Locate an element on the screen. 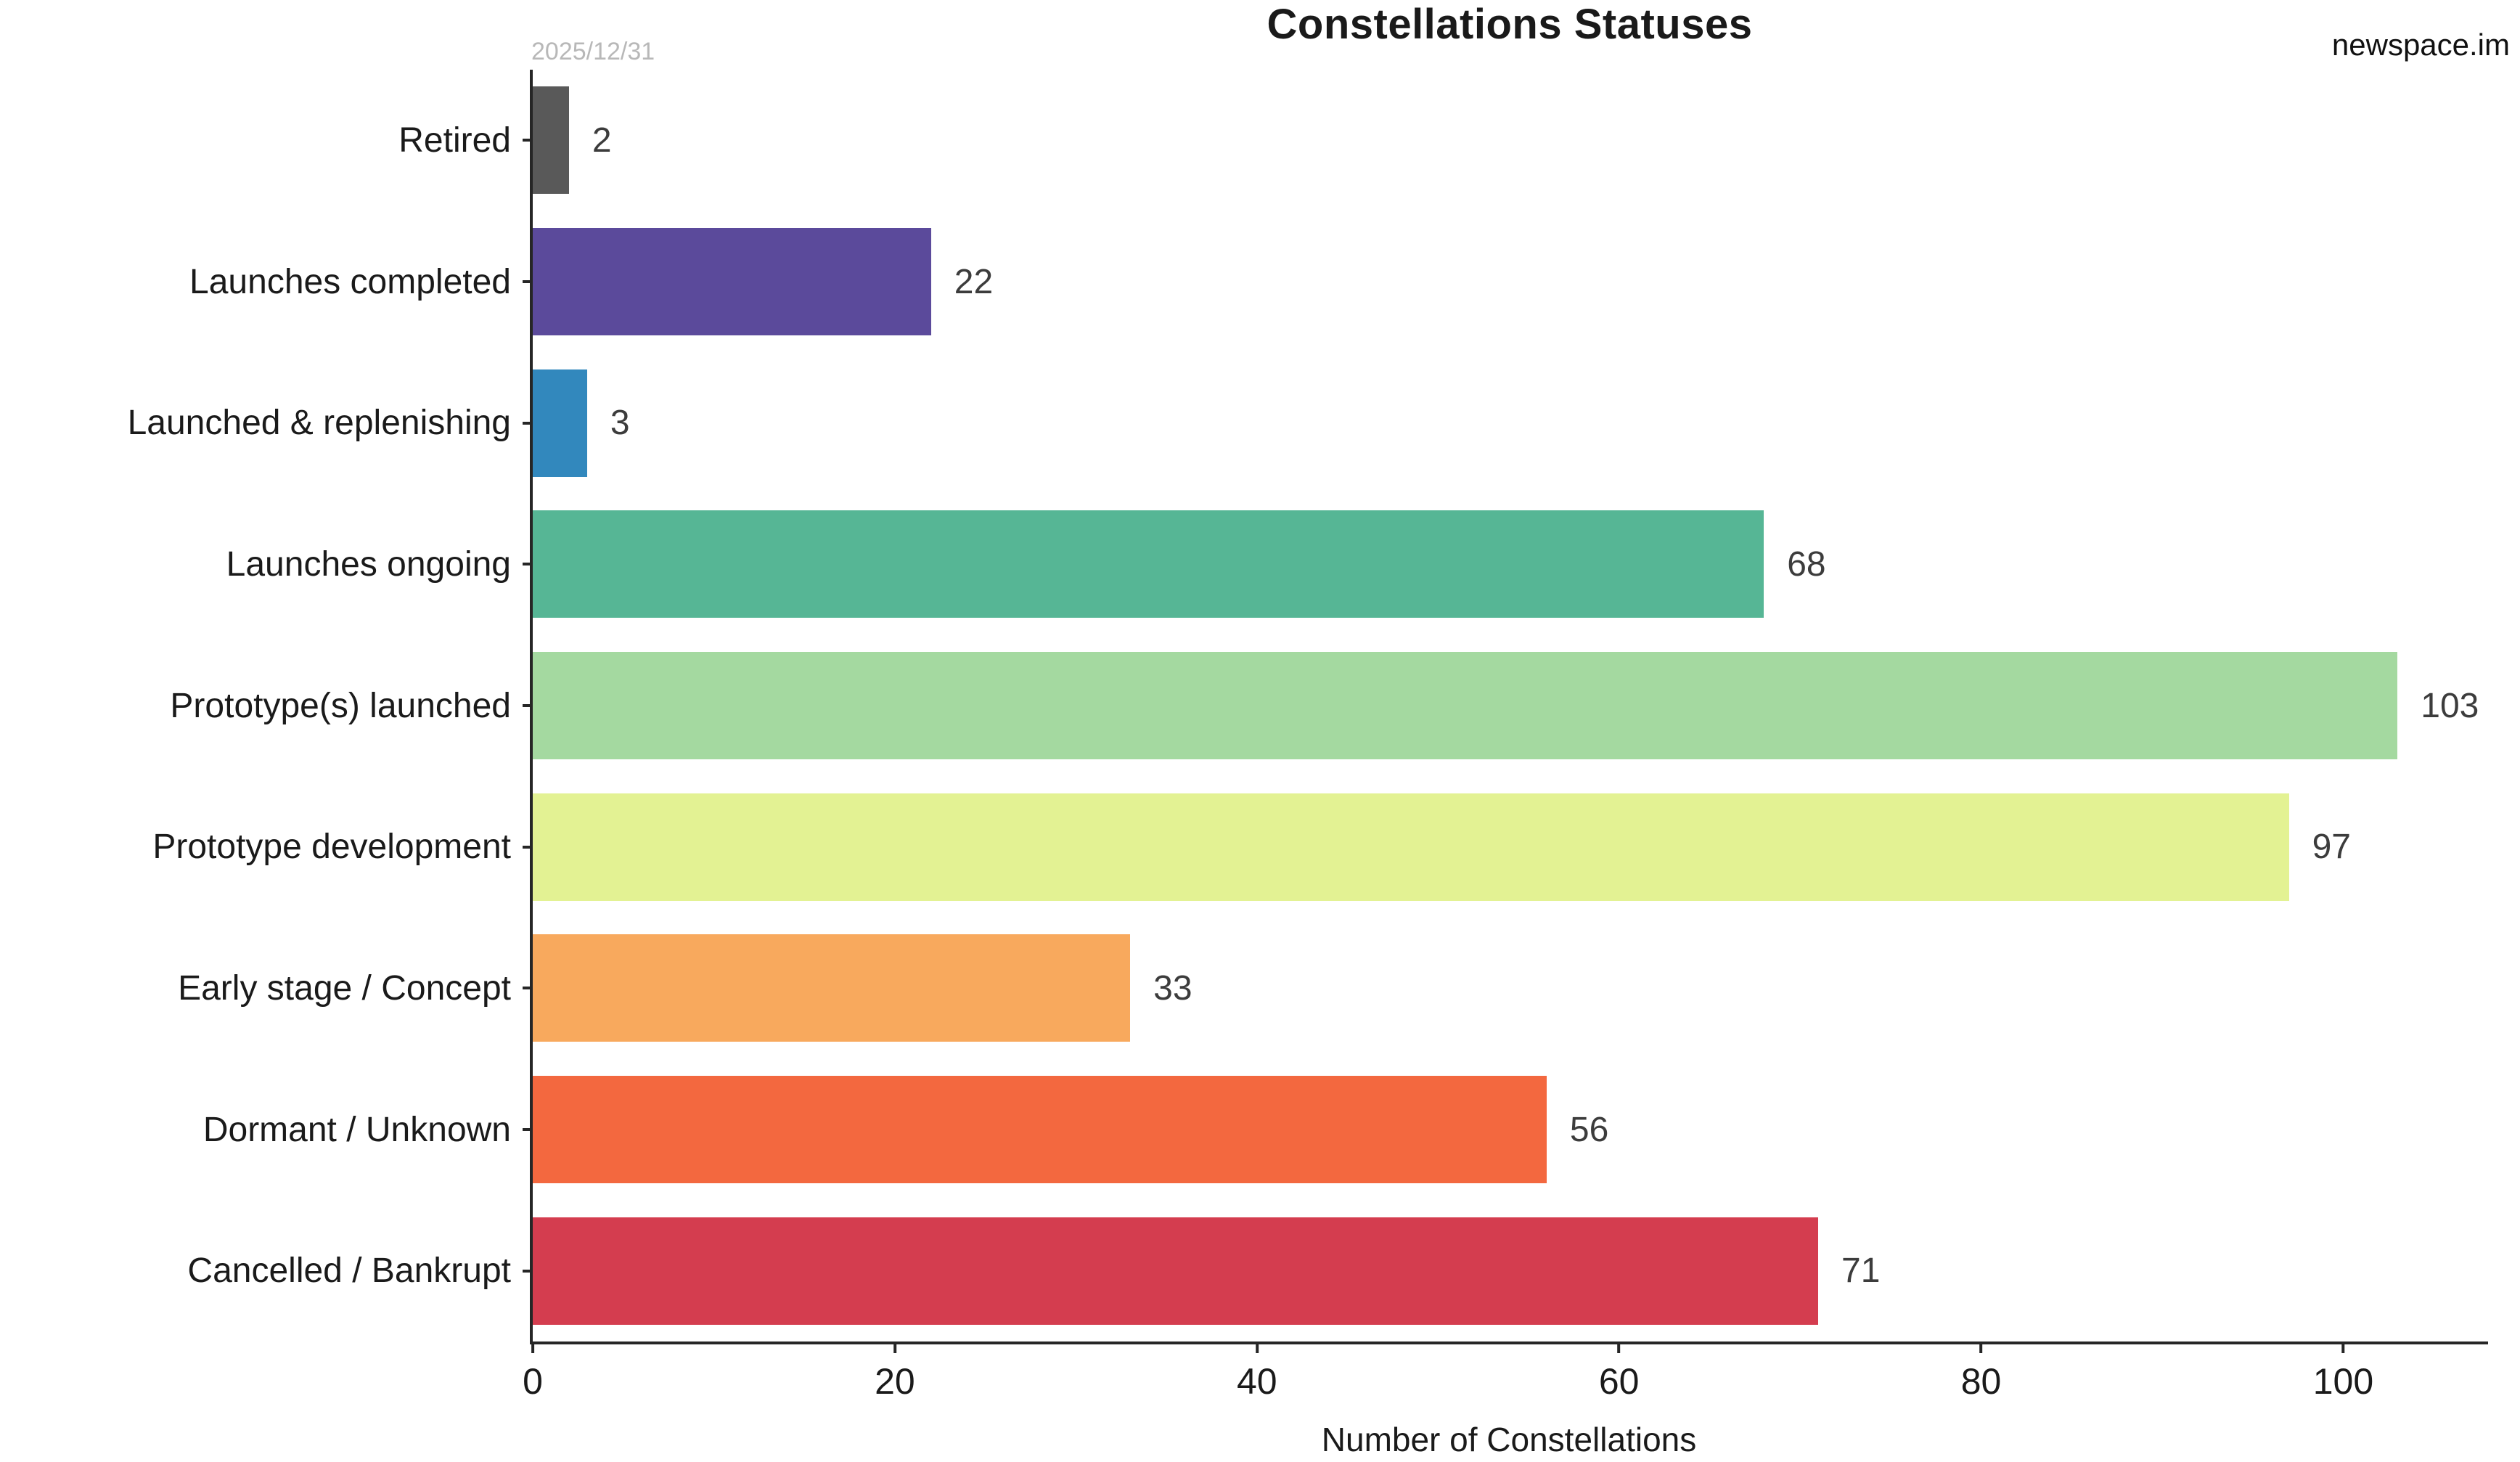 The height and width of the screenshot is (1462, 2520). x-tick: 60 is located at coordinates (1619, 1371).